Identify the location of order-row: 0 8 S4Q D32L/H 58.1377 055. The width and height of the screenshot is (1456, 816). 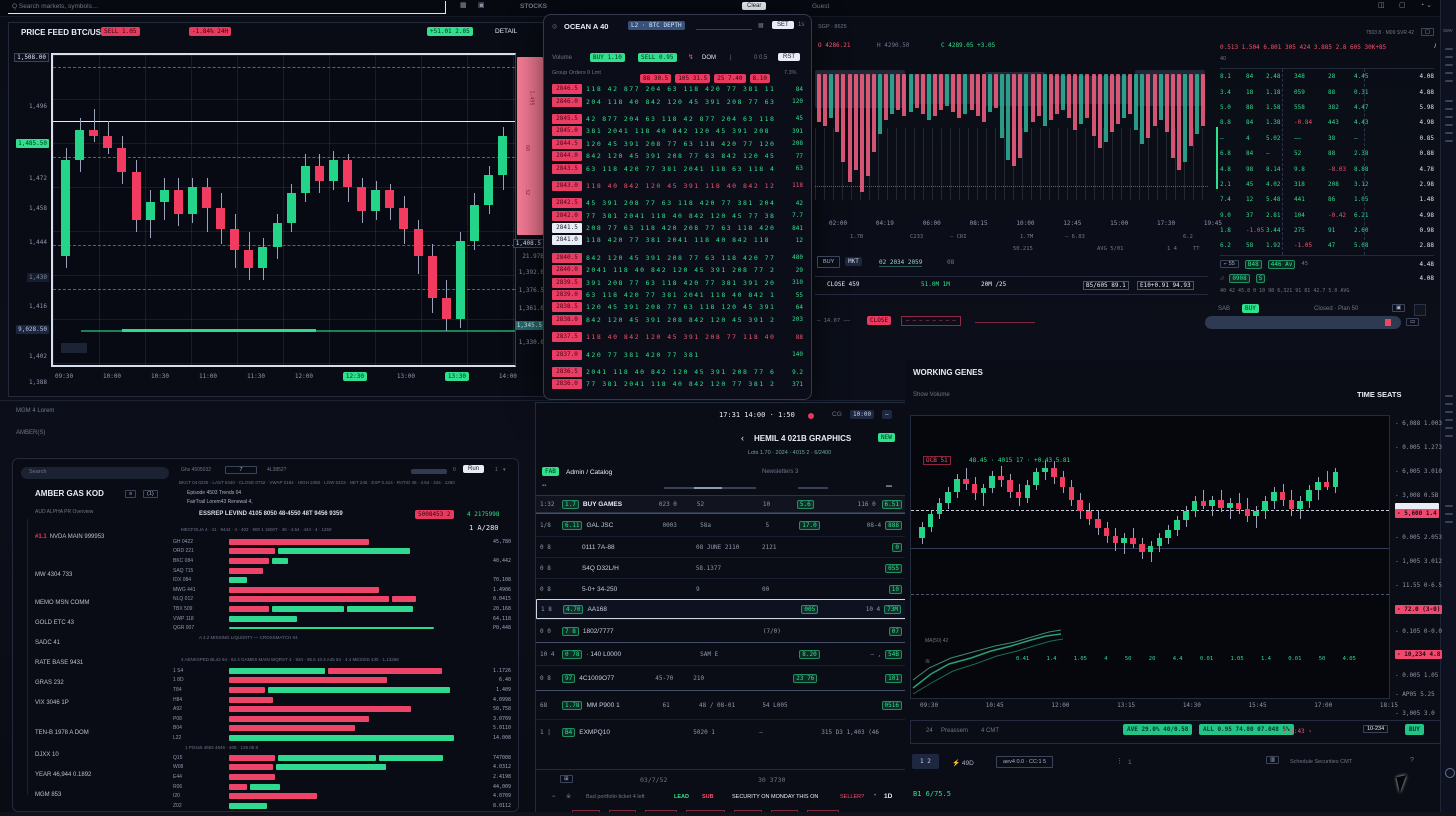
(721, 567).